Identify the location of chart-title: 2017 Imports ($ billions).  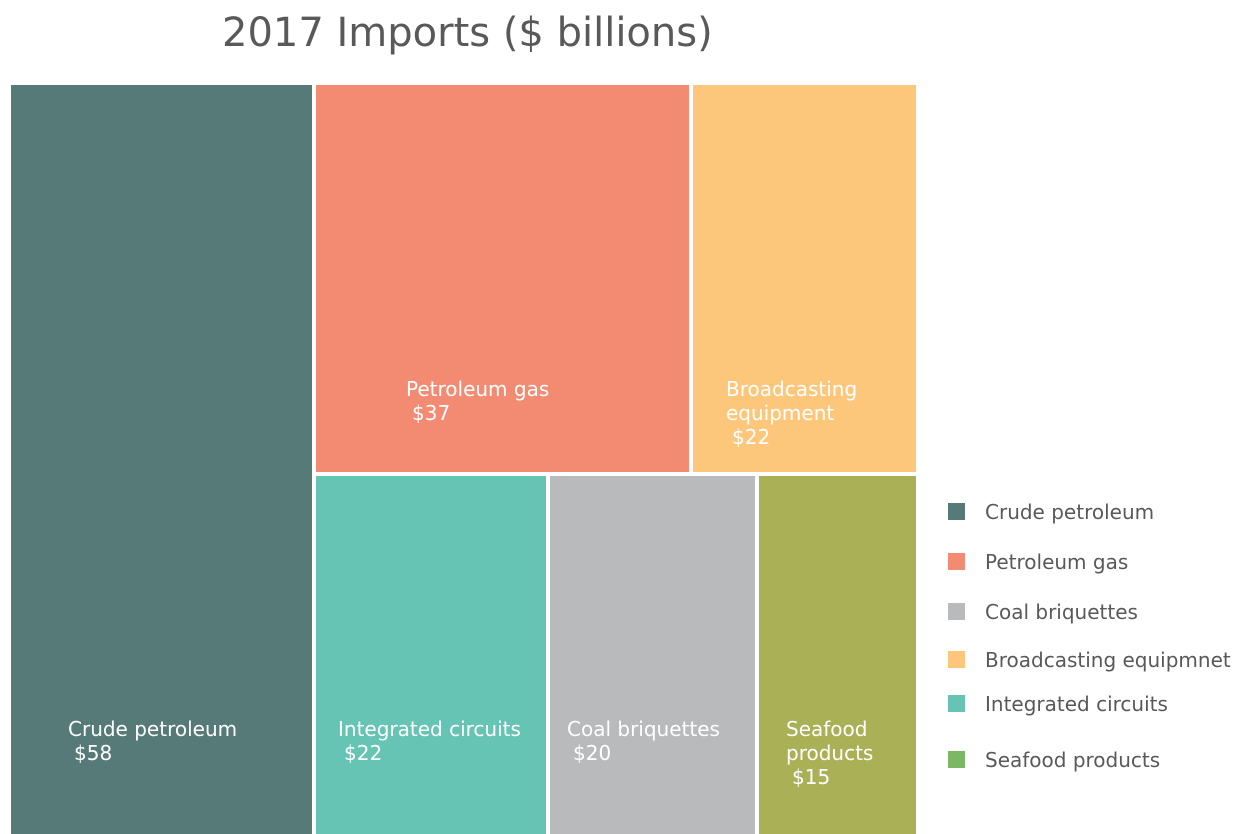
(467, 33).